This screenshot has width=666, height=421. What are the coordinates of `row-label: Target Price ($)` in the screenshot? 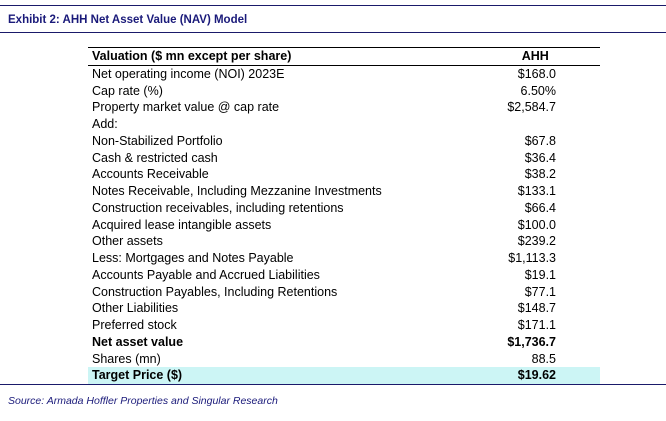 It's located at (281, 376).